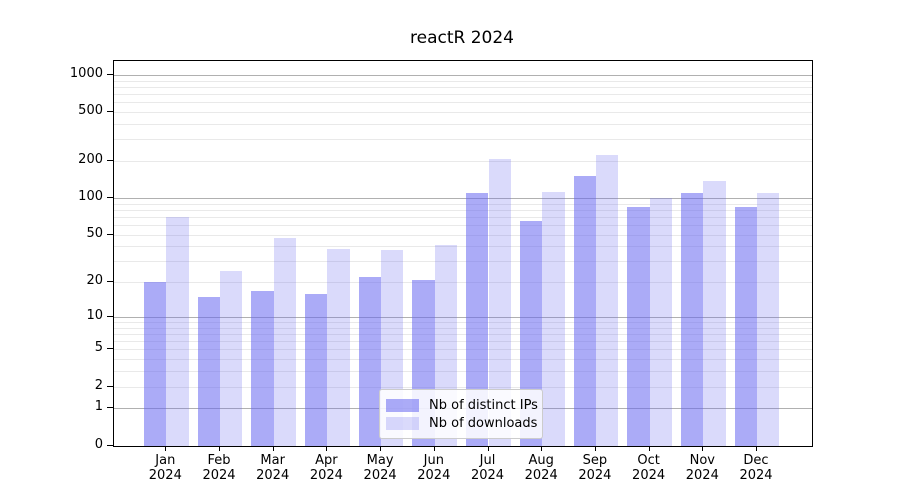 This screenshot has width=900, height=500. Describe the element at coordinates (90, 111) in the screenshot. I see `y-tick-label: 500` at that location.